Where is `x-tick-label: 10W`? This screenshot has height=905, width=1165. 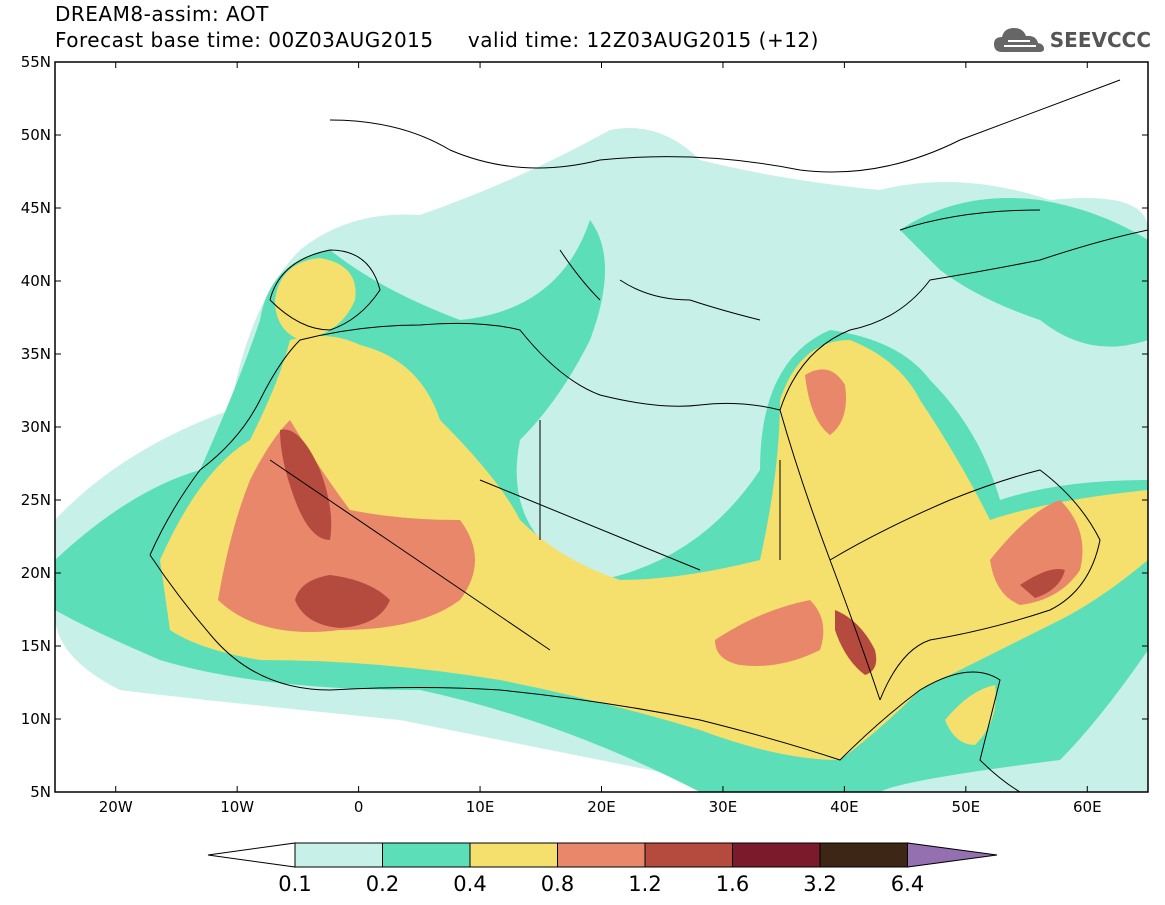 x-tick-label: 10W is located at coordinates (237, 807).